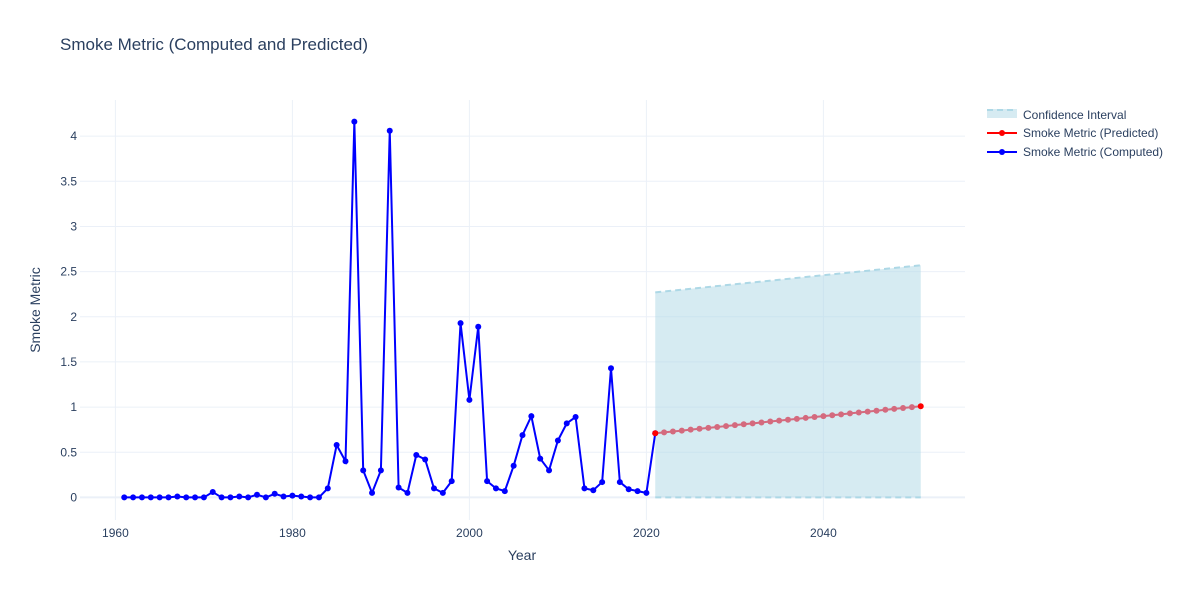 The height and width of the screenshot is (605, 1200). I want to click on legend-item-computed: Smoke Metric (Computed), so click(1075, 152).